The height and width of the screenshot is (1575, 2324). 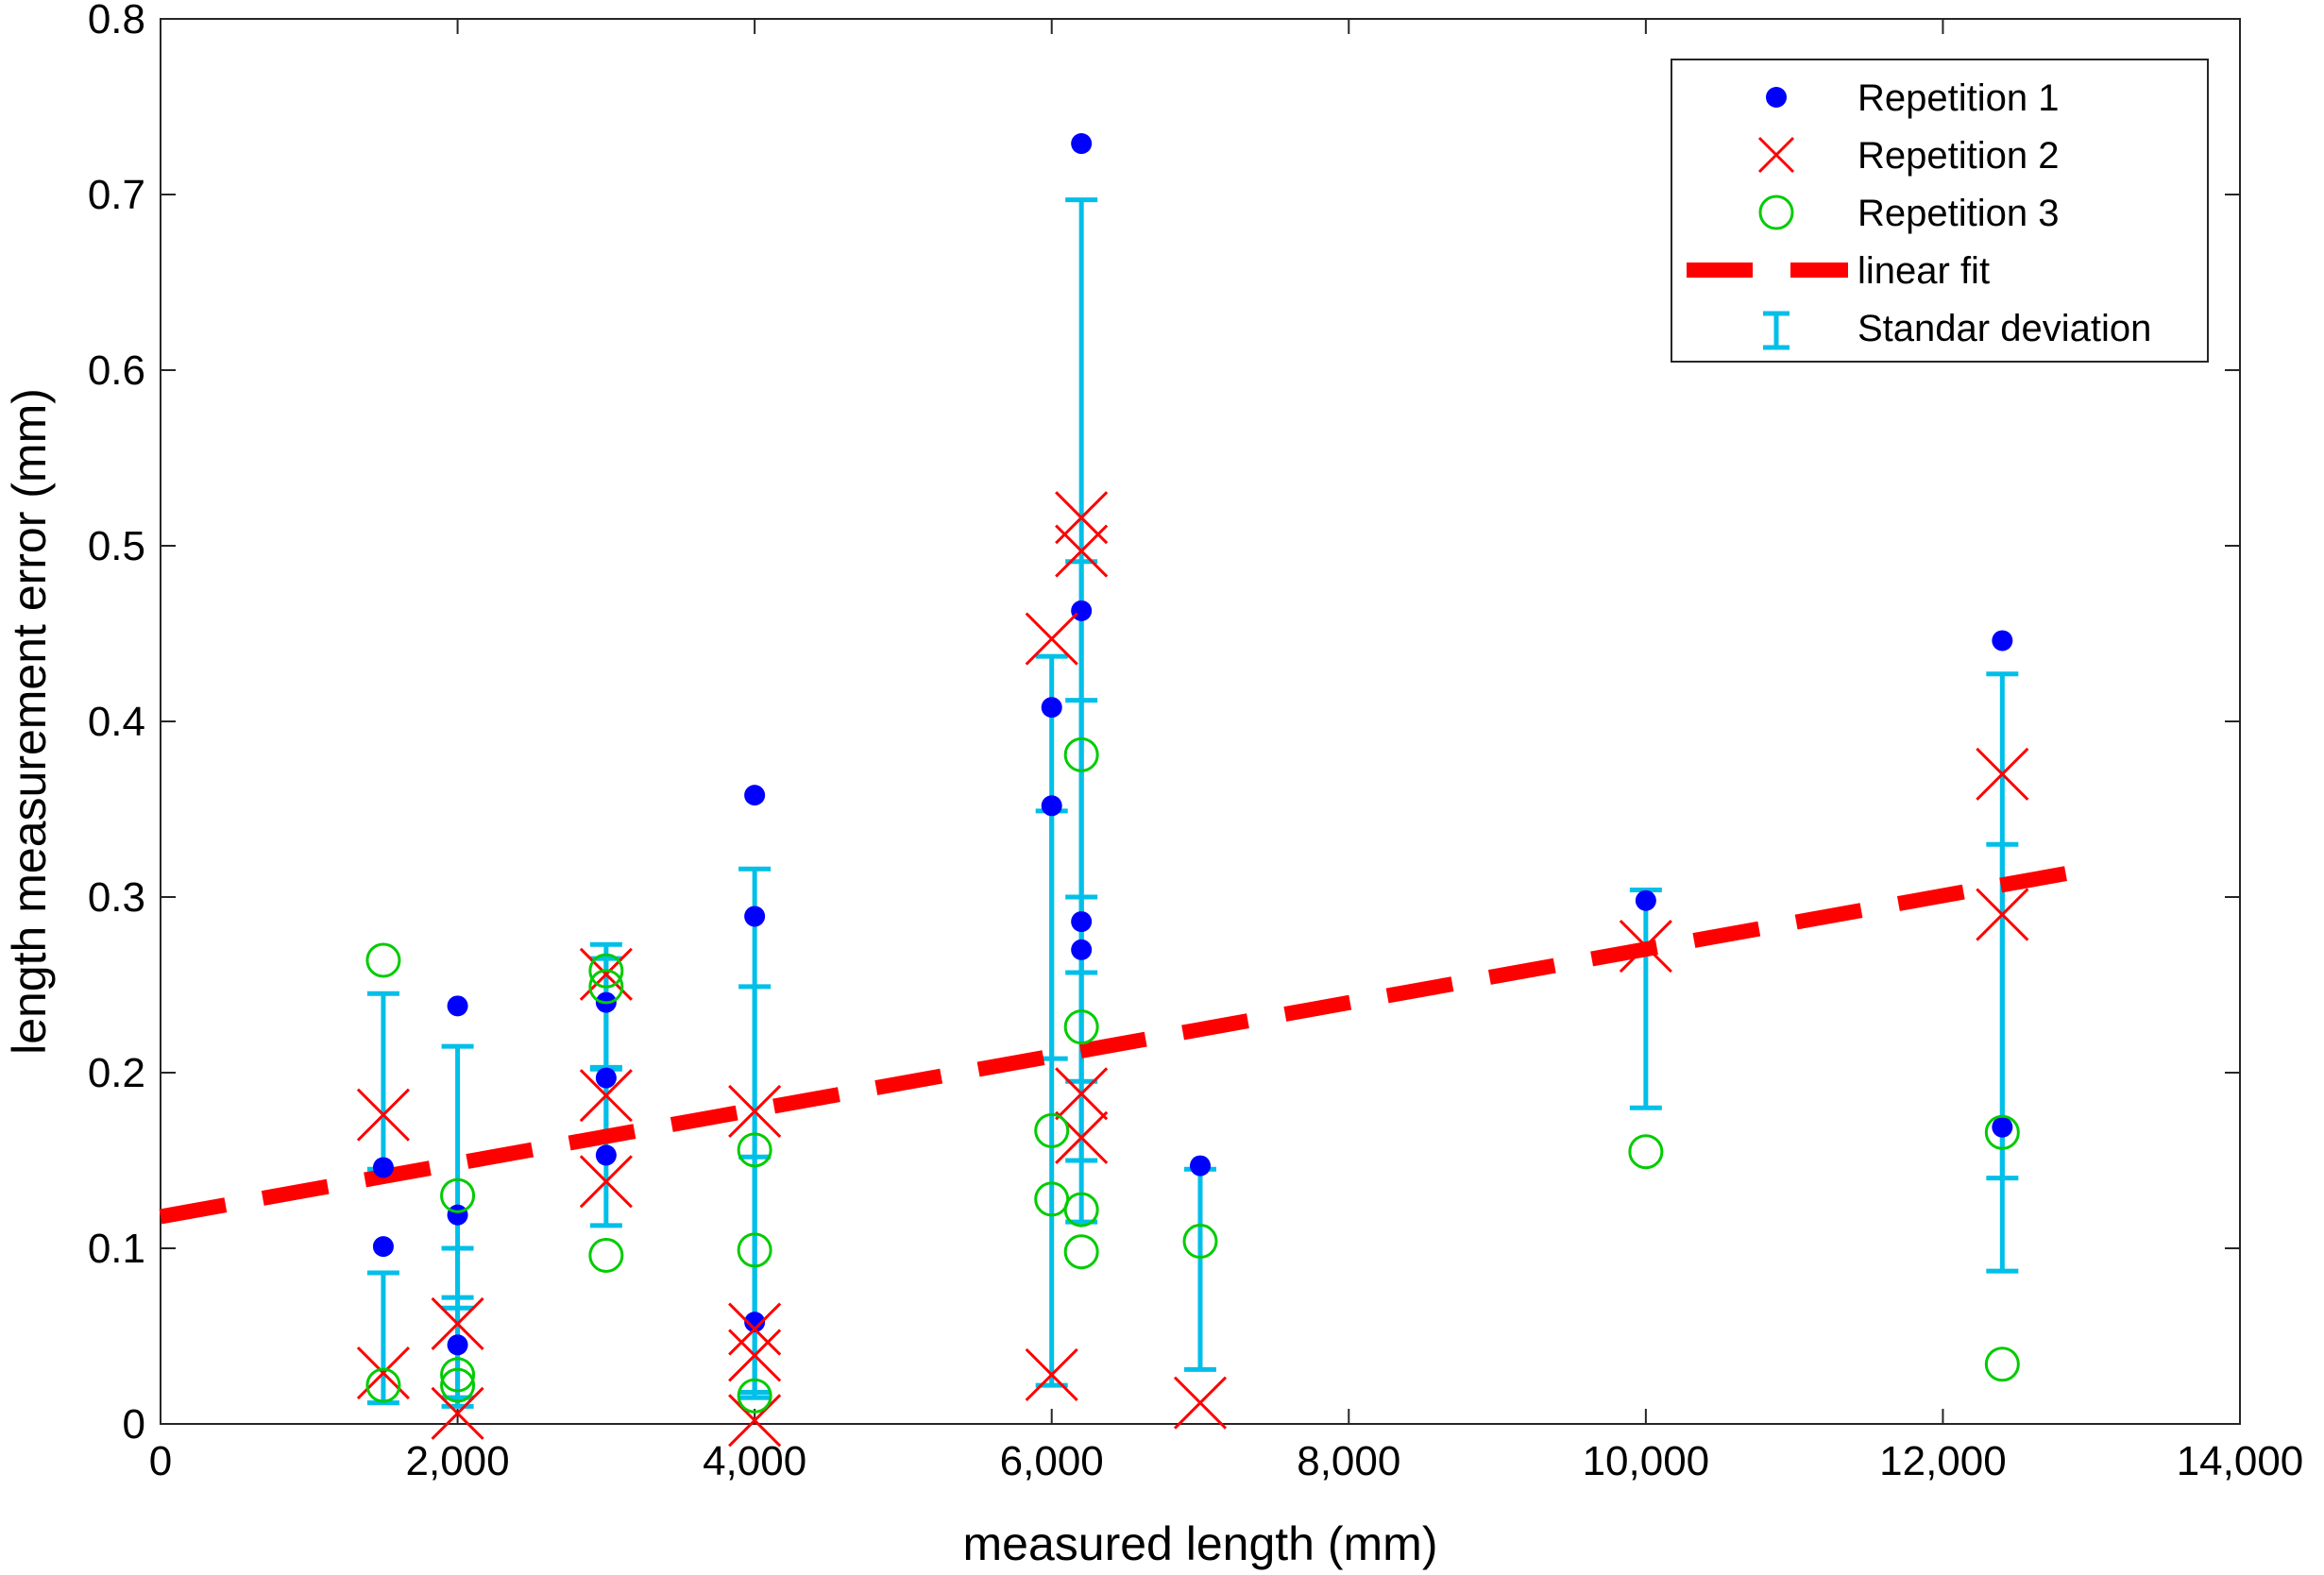 What do you see at coordinates (116, 1073) in the screenshot?
I see `y-tick-label: 0.2` at bounding box center [116, 1073].